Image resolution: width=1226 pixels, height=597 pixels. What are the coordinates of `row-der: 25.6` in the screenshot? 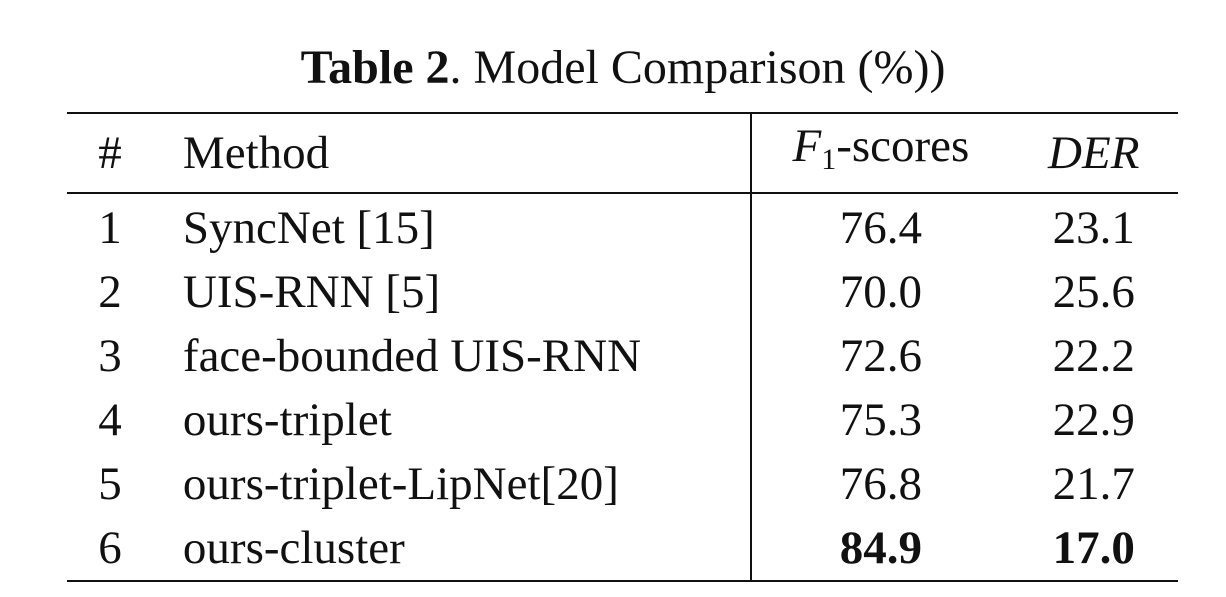 It's located at (1093, 292).